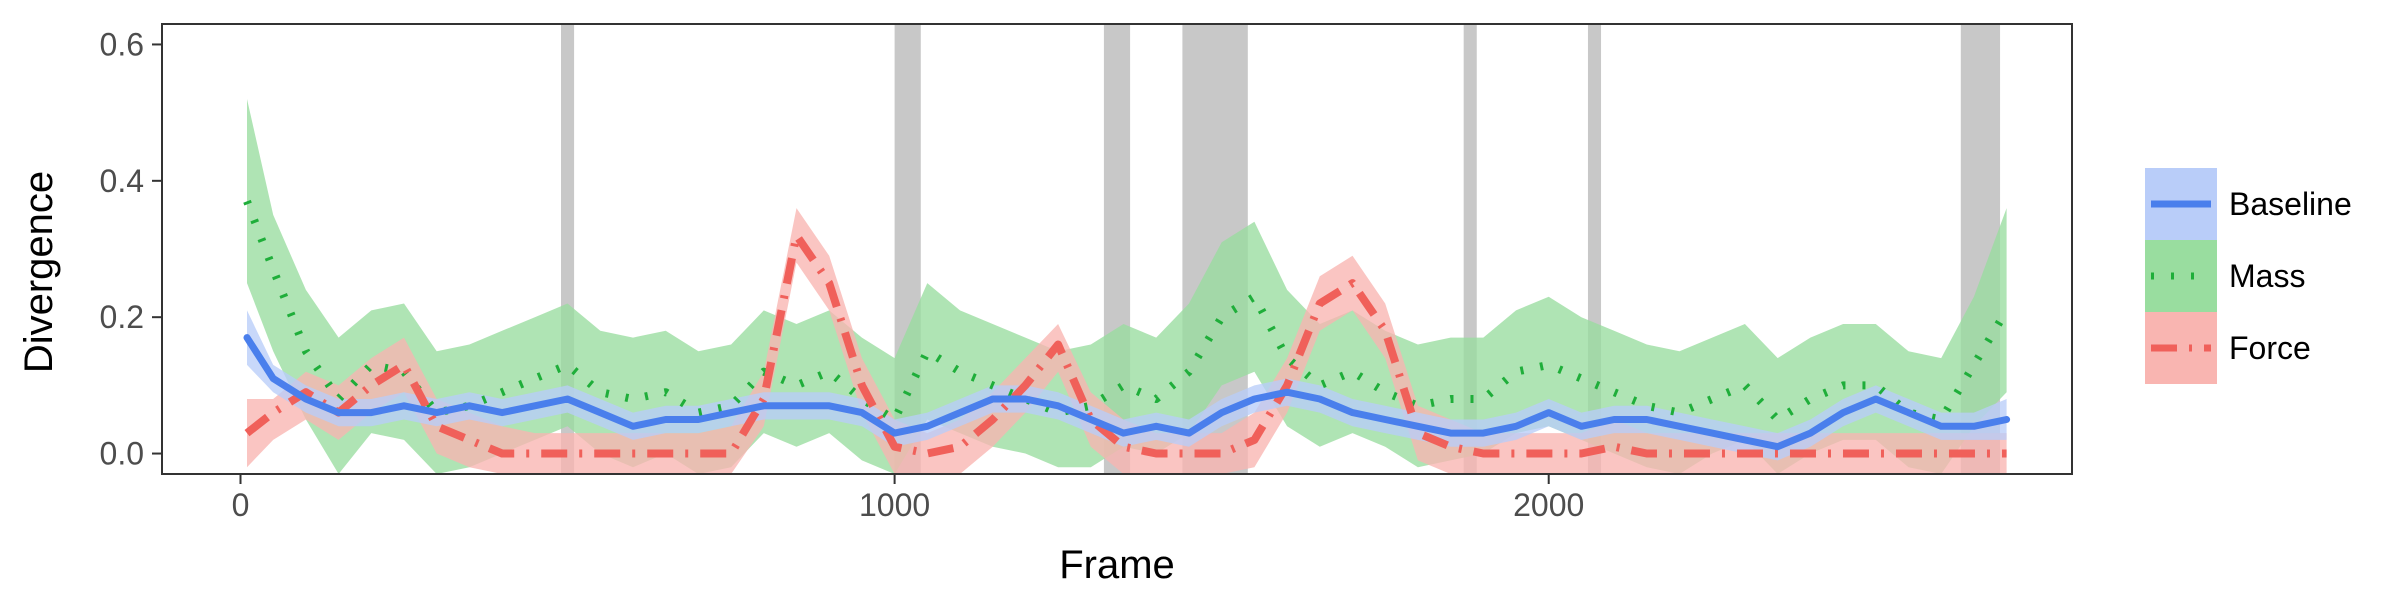  Describe the element at coordinates (39, 272) in the screenshot. I see `y-axis-title: Divergence` at that location.